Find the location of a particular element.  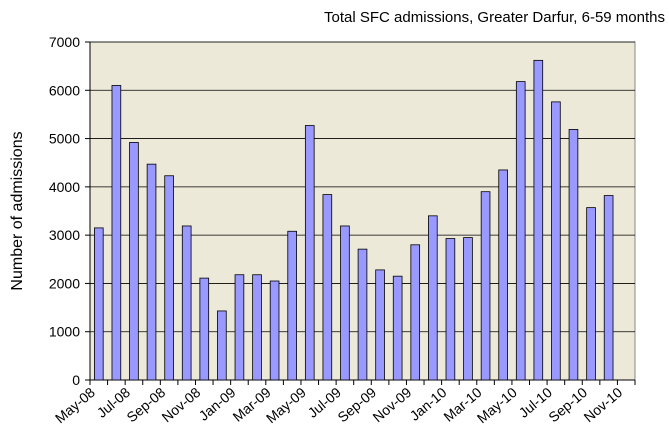

y-tick-label: 0 is located at coordinates (76, 380).